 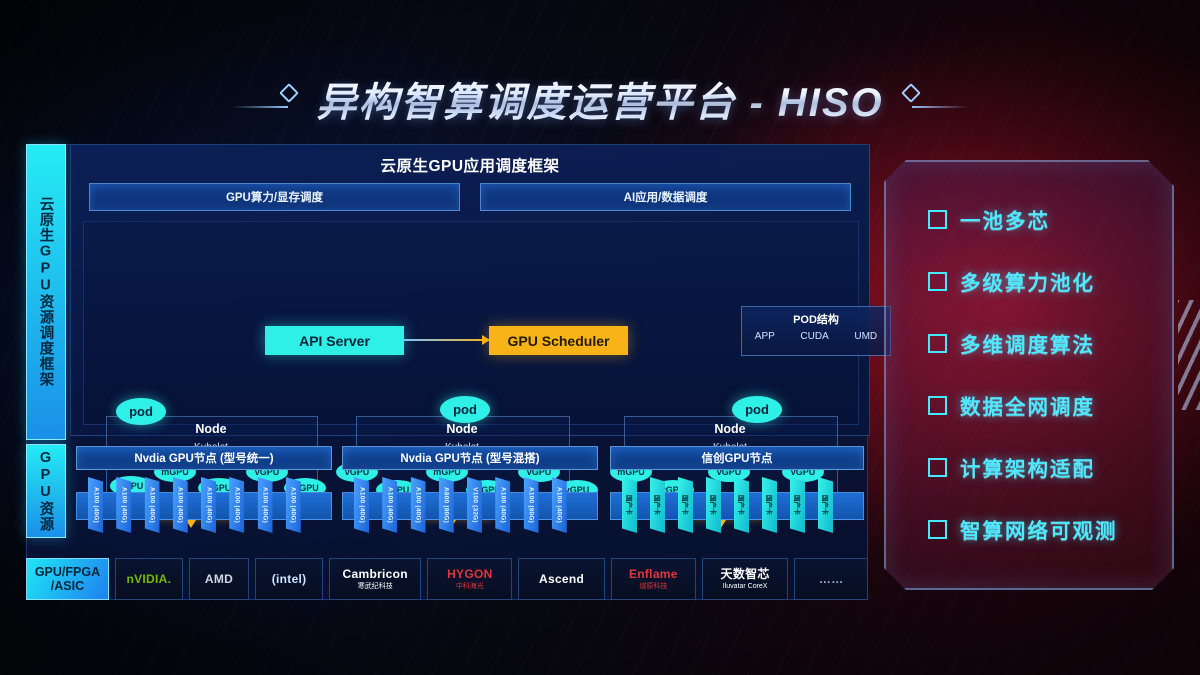 I want to click on feature-label: 智算网络可观测, so click(x=1039, y=531).